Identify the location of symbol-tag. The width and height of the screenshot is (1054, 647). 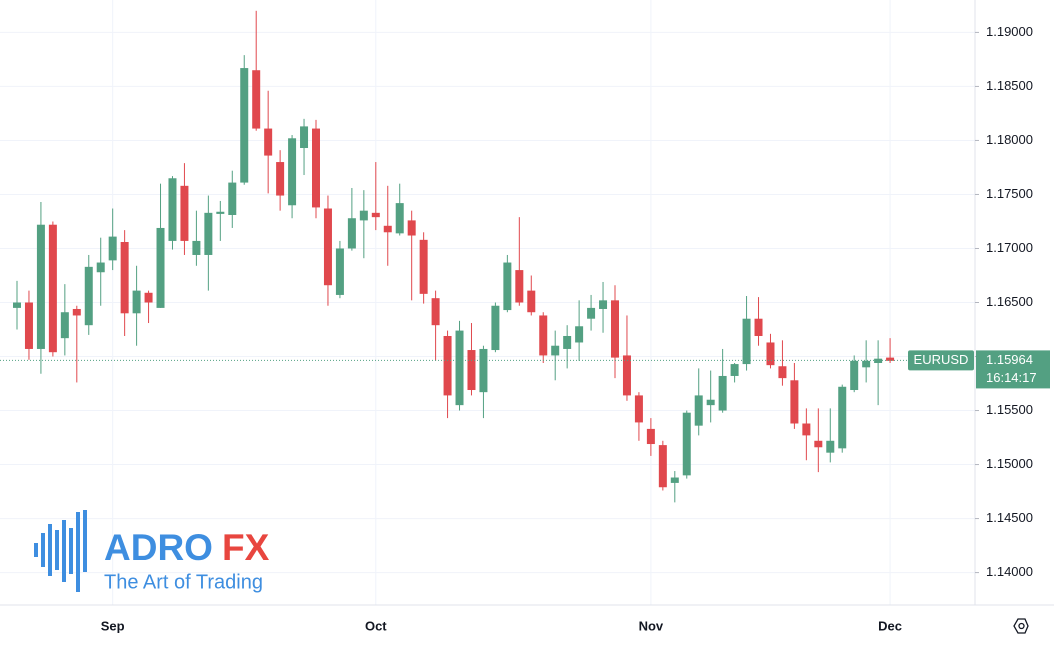
(941, 360).